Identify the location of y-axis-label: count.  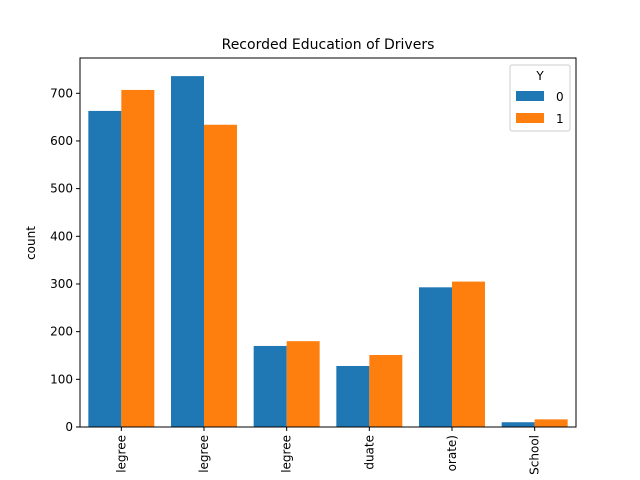
(31, 243).